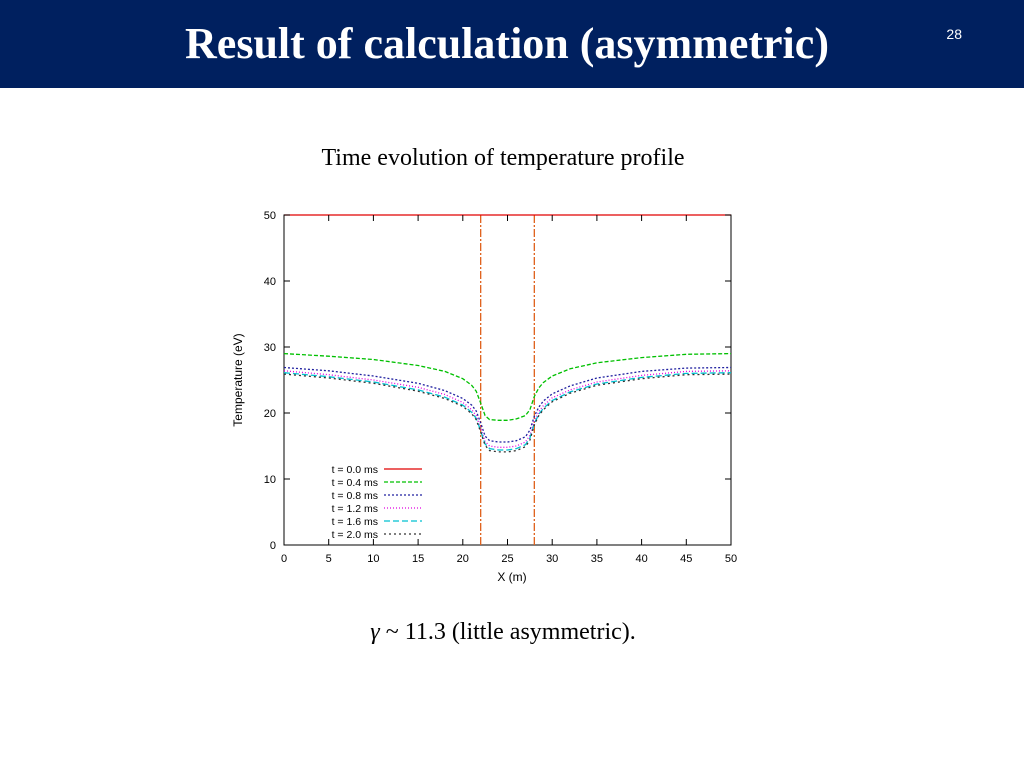  Describe the element at coordinates (273, 546) in the screenshot. I see `y-tick-label: 0` at that location.